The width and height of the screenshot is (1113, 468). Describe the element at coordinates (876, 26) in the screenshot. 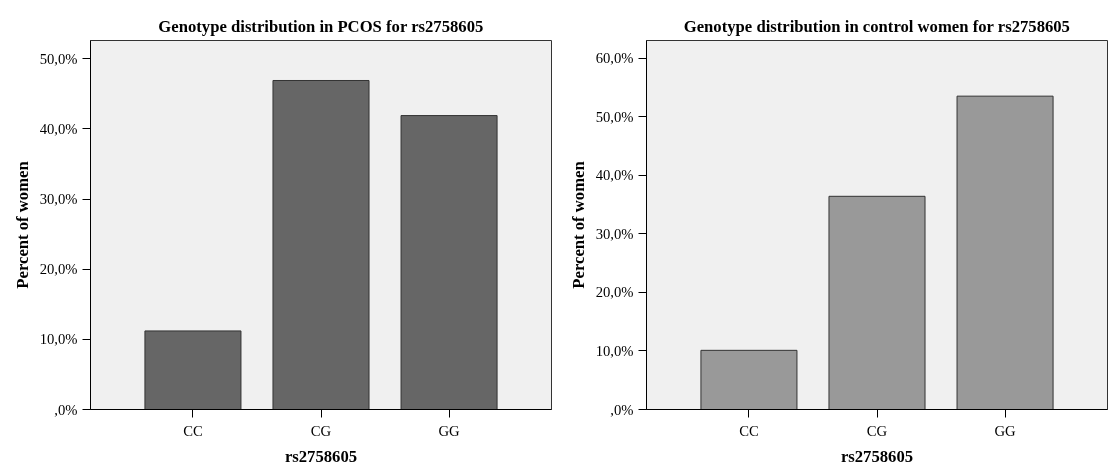

I see `chart-title: Genotype distribution in control women for rs2758605` at that location.